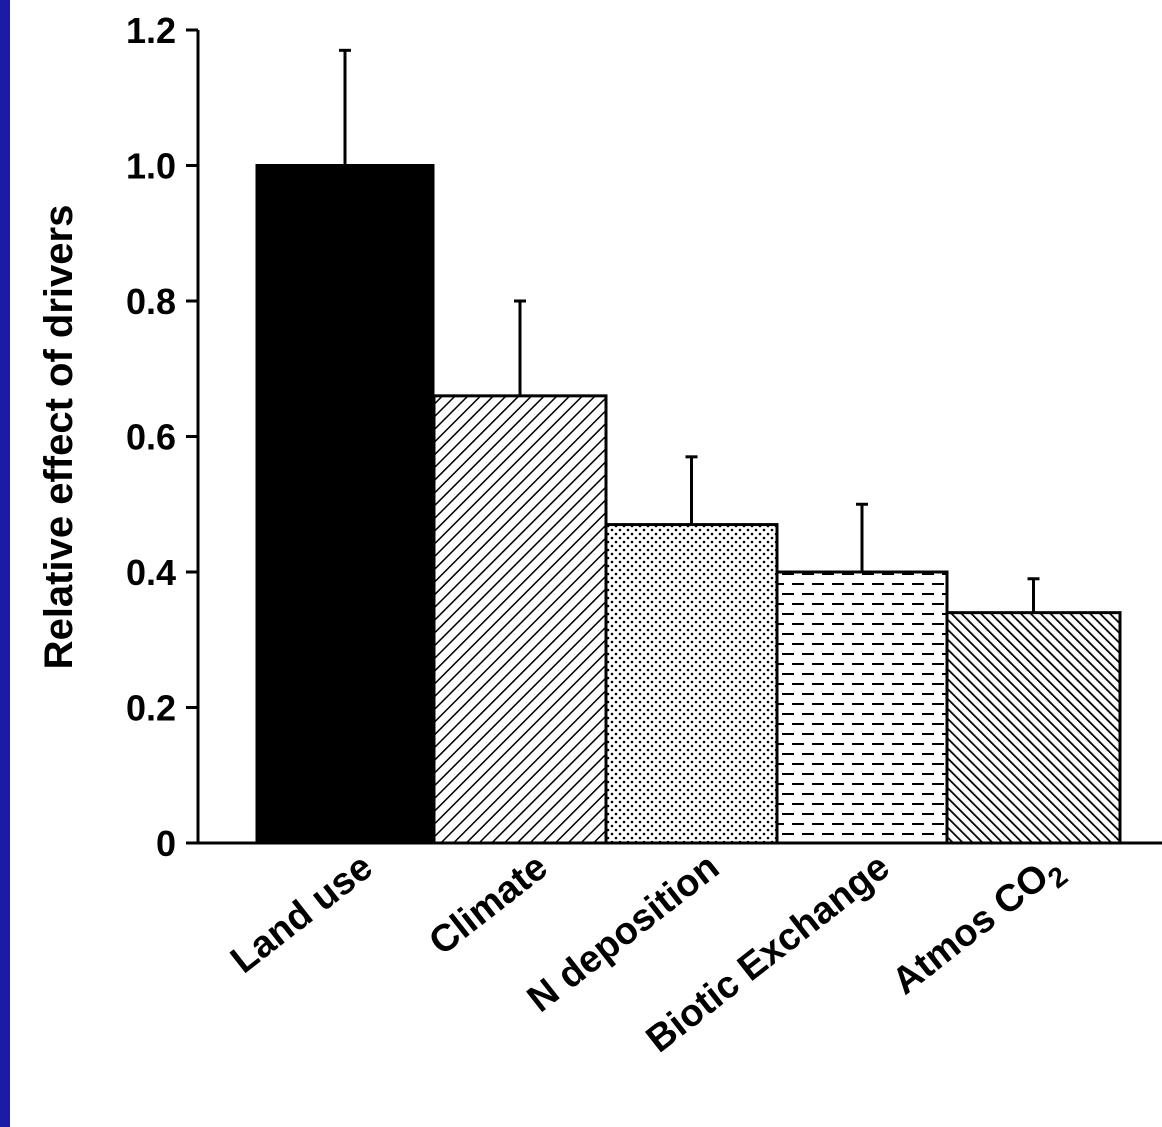  What do you see at coordinates (151, 708) in the screenshot?
I see `y-tick-label: 0.2` at bounding box center [151, 708].